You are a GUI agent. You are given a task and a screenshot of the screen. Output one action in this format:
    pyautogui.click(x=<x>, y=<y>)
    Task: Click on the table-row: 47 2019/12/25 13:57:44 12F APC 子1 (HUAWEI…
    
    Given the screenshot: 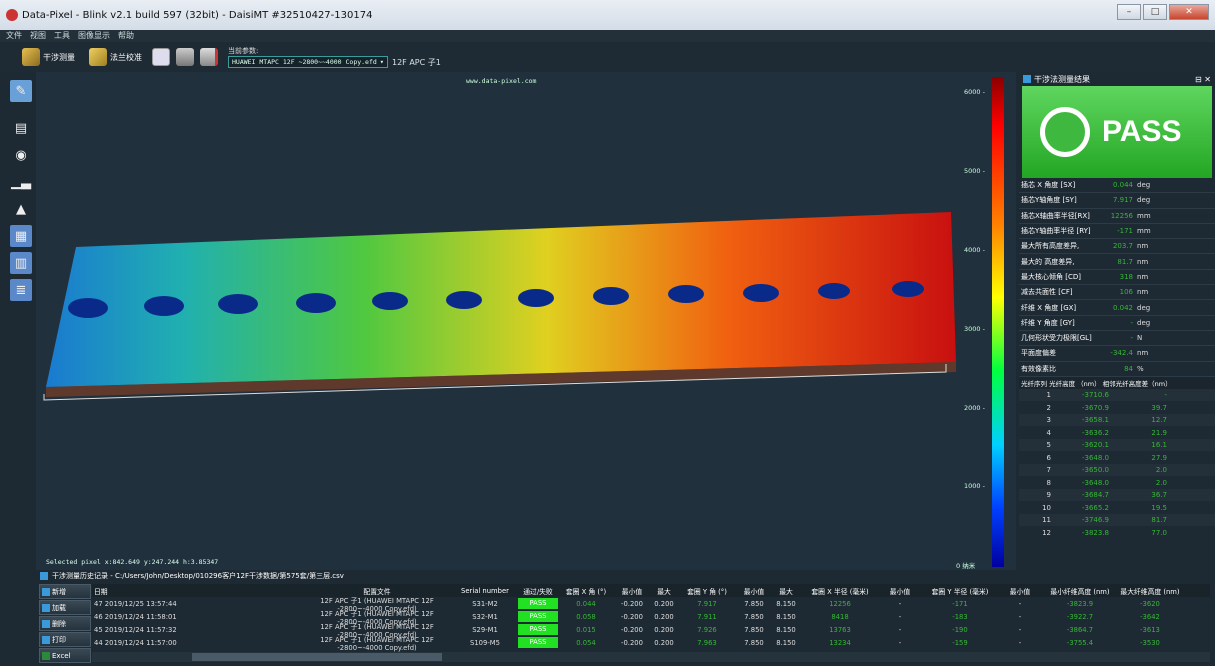 What is the action you would take?
    pyautogui.click(x=651, y=605)
    